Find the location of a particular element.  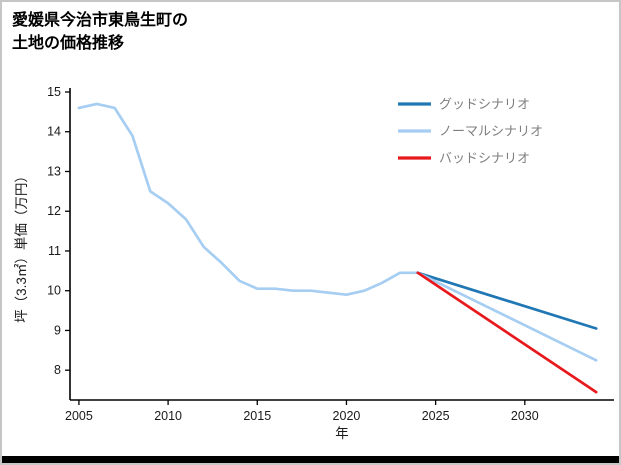

legend-item-bad: バッドシナリオ is located at coordinates (464, 158).